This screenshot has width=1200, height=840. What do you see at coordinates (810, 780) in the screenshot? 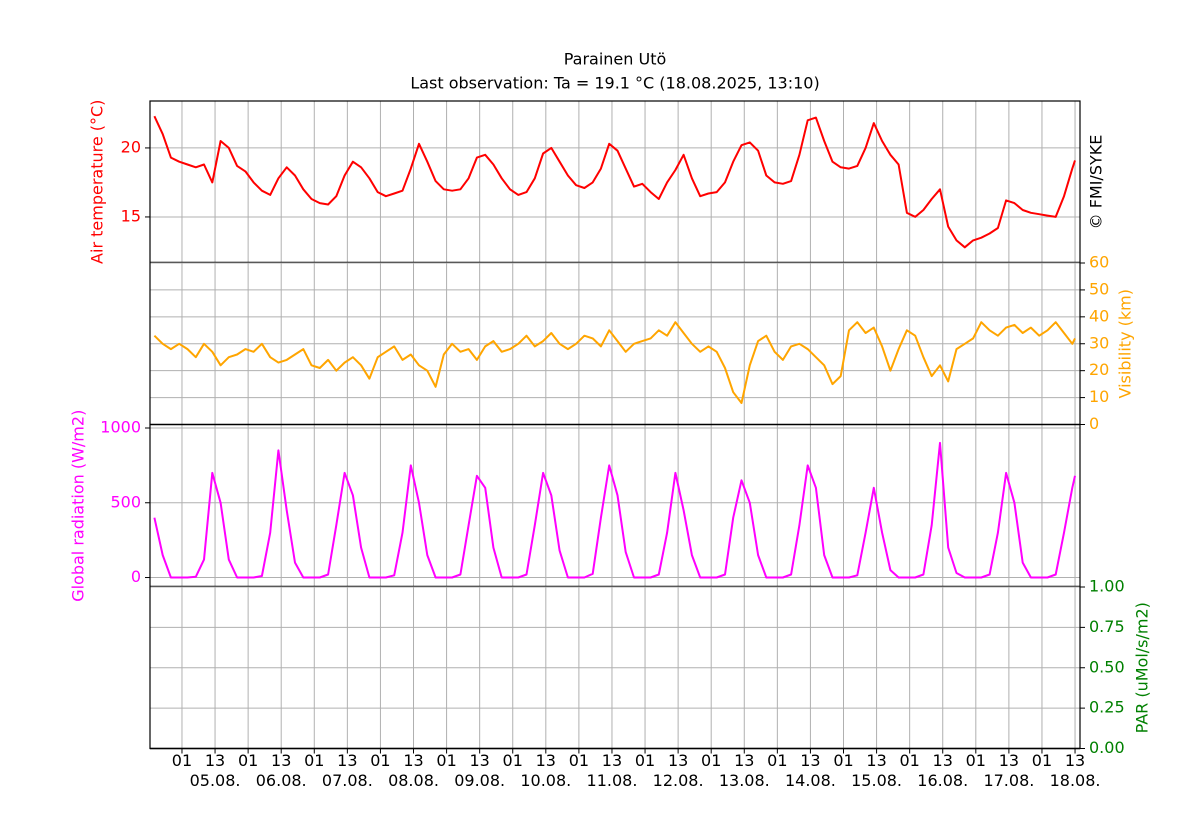
I see `date-label: 14.08.` at bounding box center [810, 780].